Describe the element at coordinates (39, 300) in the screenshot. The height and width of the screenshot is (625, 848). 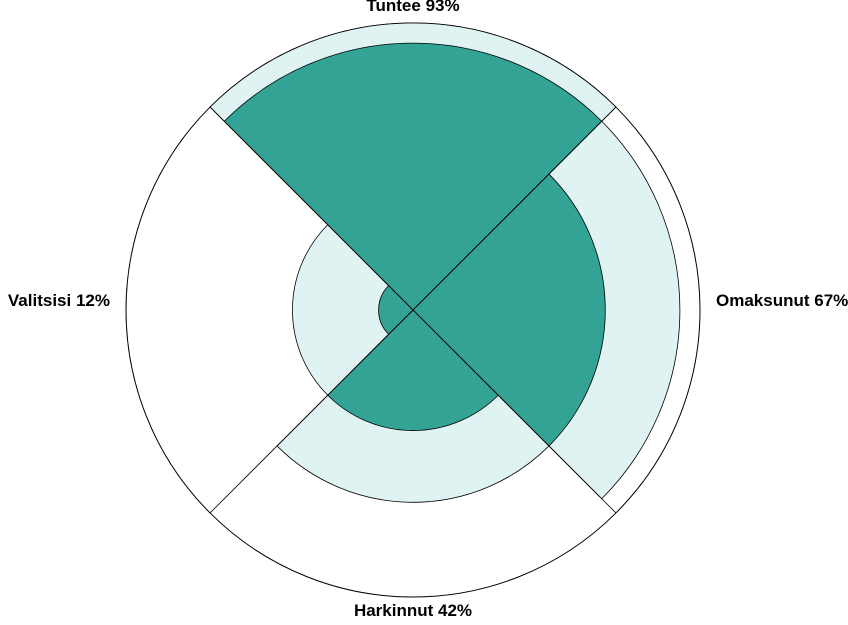
I see `category-name: Valitsisi` at that location.